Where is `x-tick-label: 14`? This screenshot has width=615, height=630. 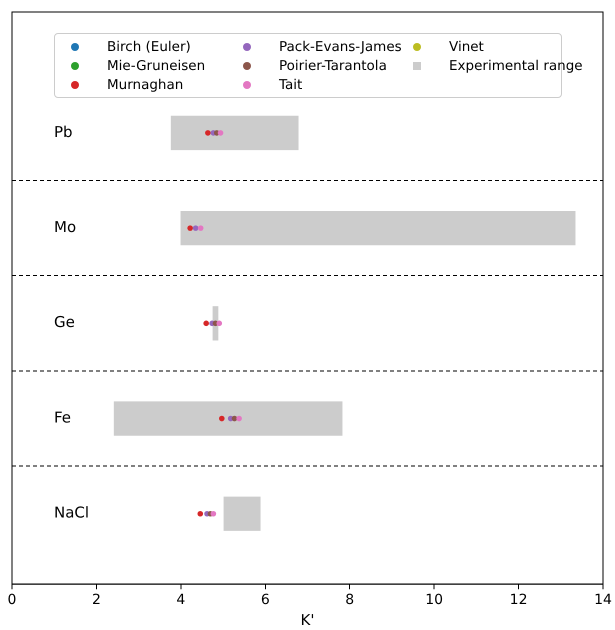 x-tick-label: 14 is located at coordinates (603, 600).